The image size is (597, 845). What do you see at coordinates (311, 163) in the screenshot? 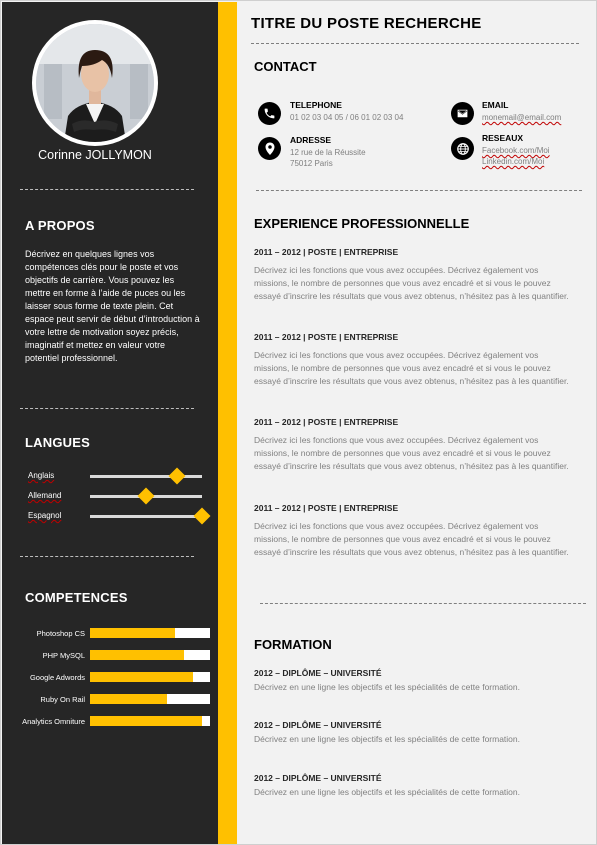
I see `address-line2: 75012 Paris` at bounding box center [311, 163].